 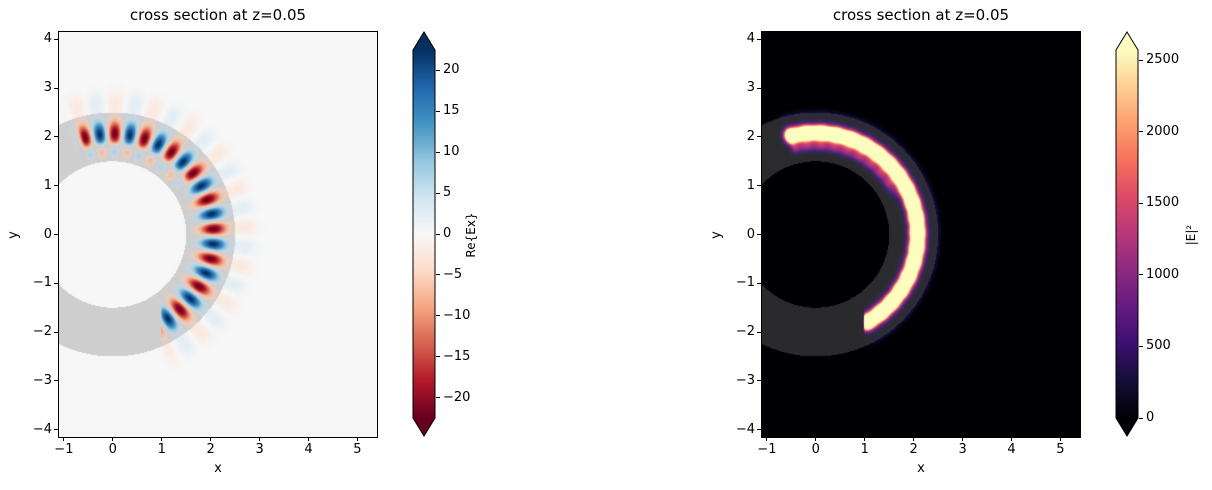 What do you see at coordinates (1163, 131) in the screenshot?
I see `colorbar-tick-label: 2000` at bounding box center [1163, 131].